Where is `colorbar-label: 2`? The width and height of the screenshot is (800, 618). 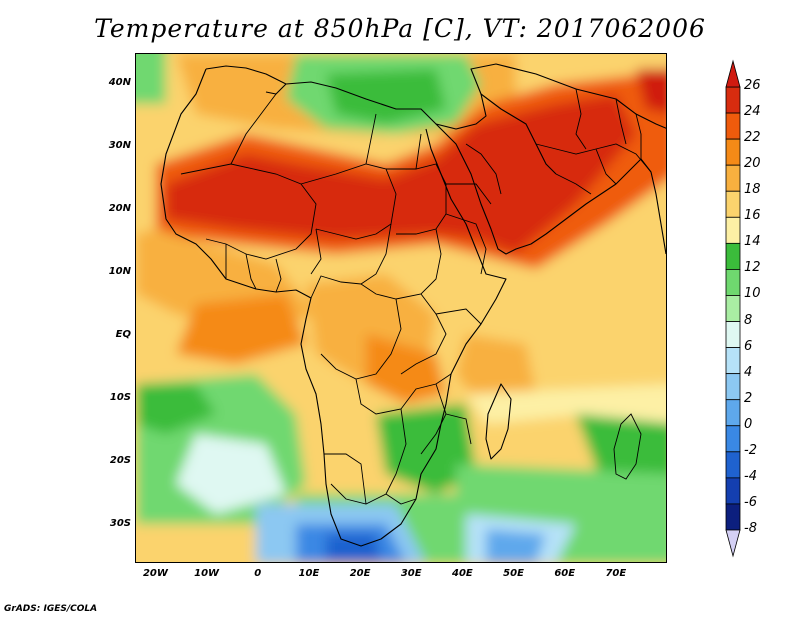
colorbar-label: 2 is located at coordinates (748, 398).